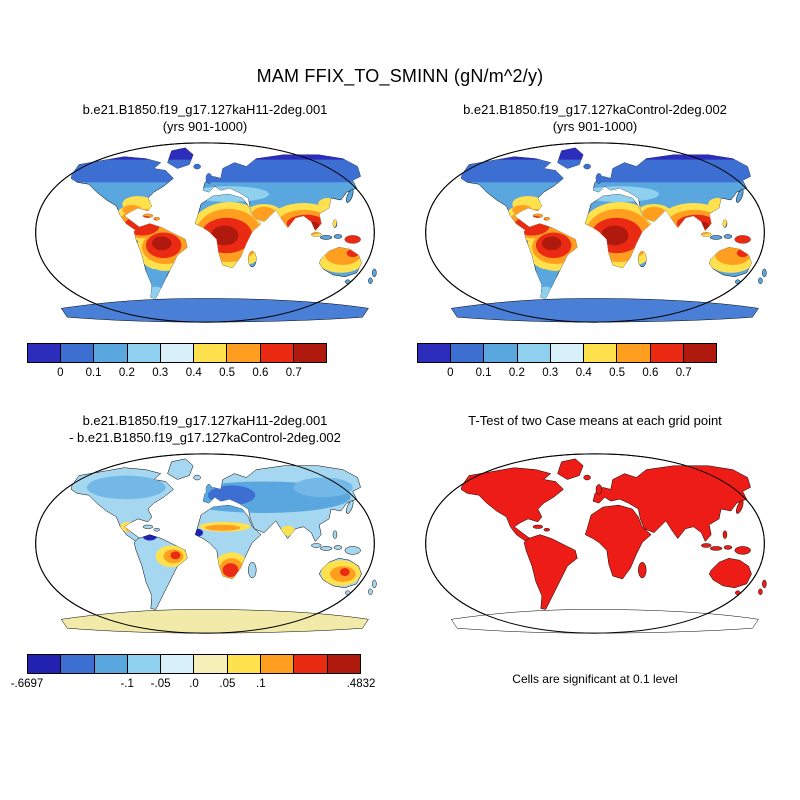  What do you see at coordinates (261, 684) in the screenshot?
I see `colorbar-tick-label: .1` at bounding box center [261, 684].